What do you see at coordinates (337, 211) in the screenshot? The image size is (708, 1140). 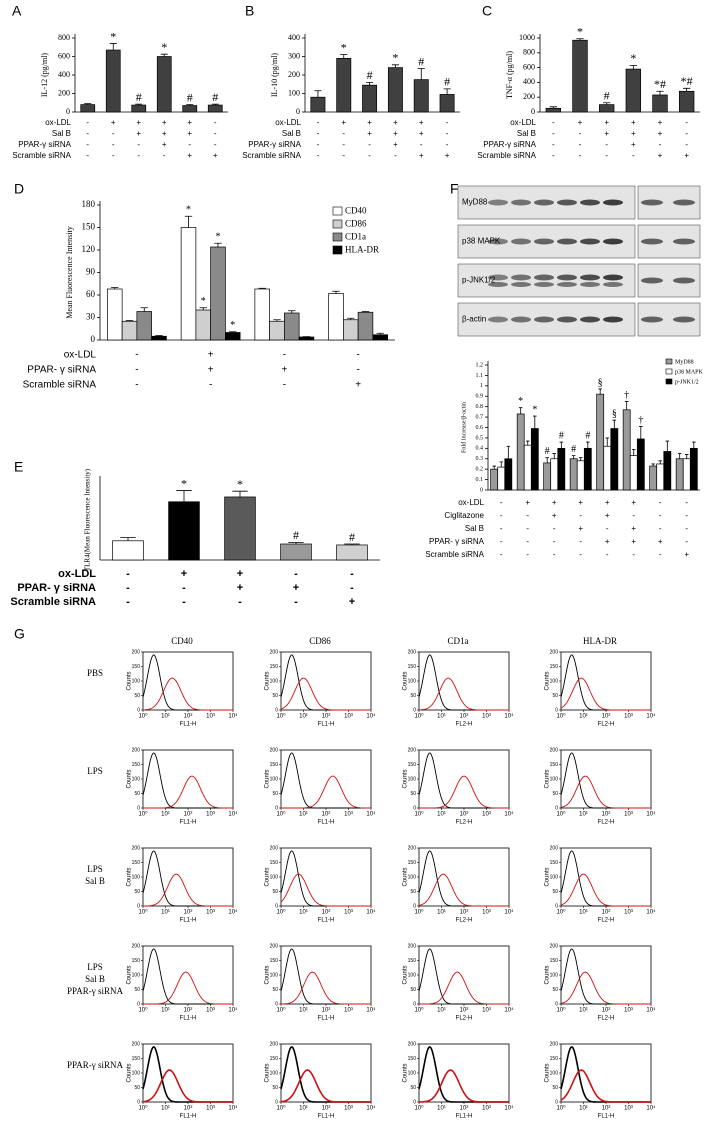 I see `legend-swatch` at bounding box center [337, 211].